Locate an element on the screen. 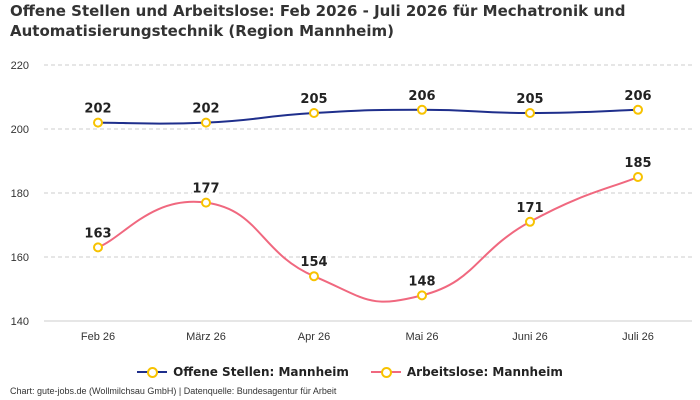 The image size is (700, 400). x-tick-label: März 26 is located at coordinates (206, 337).